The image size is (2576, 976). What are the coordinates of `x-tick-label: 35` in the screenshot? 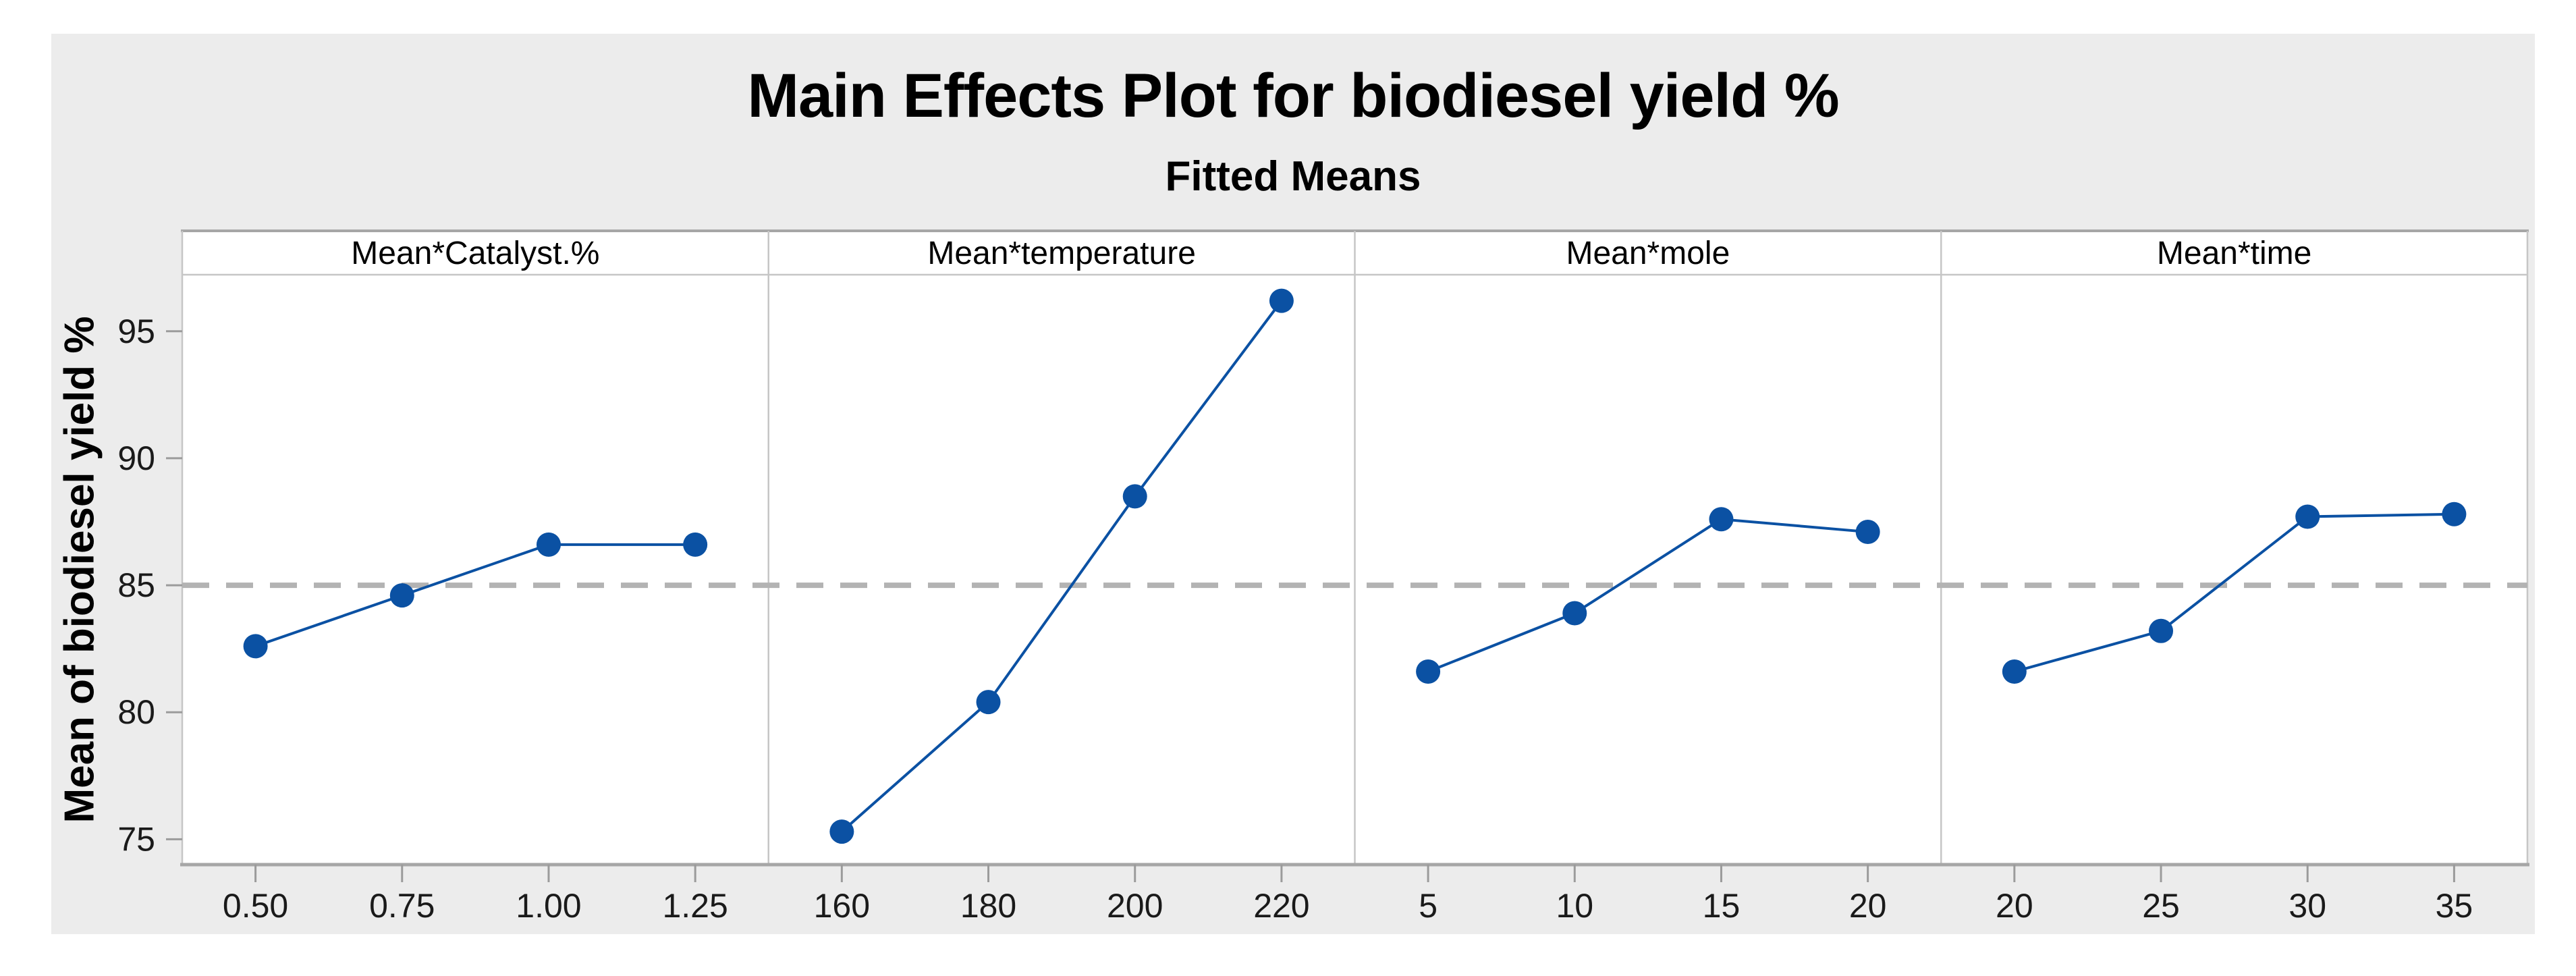 It's located at (2454, 906).